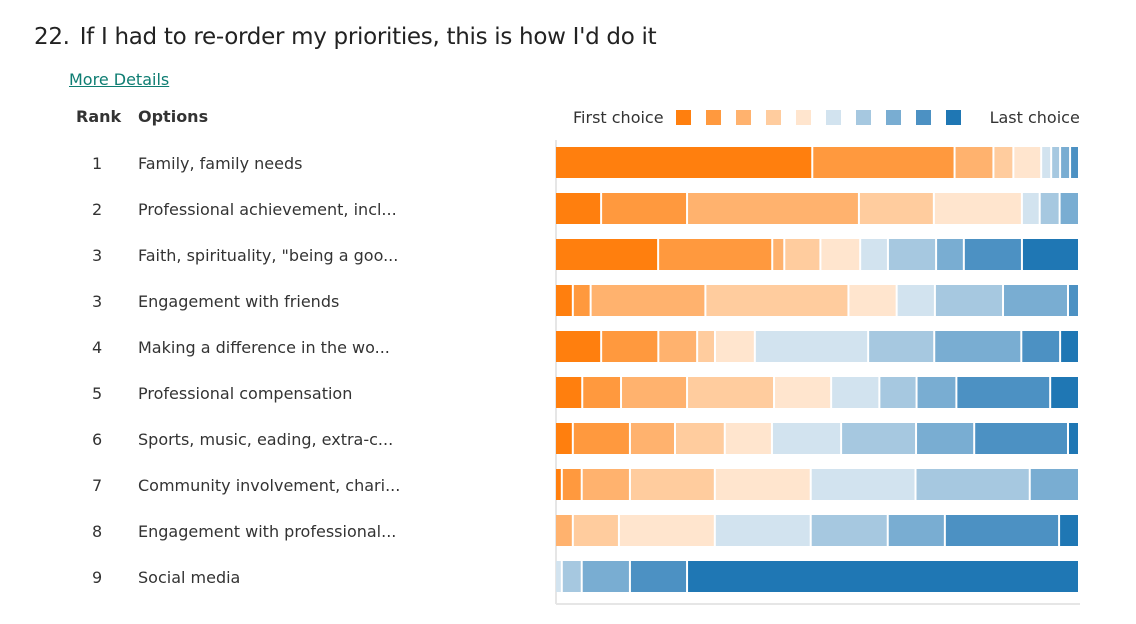  What do you see at coordinates (936, 392) in the screenshot?
I see `bar-segment-row6-choice8: Professional compensation — 8: 7.6%` at bounding box center [936, 392].